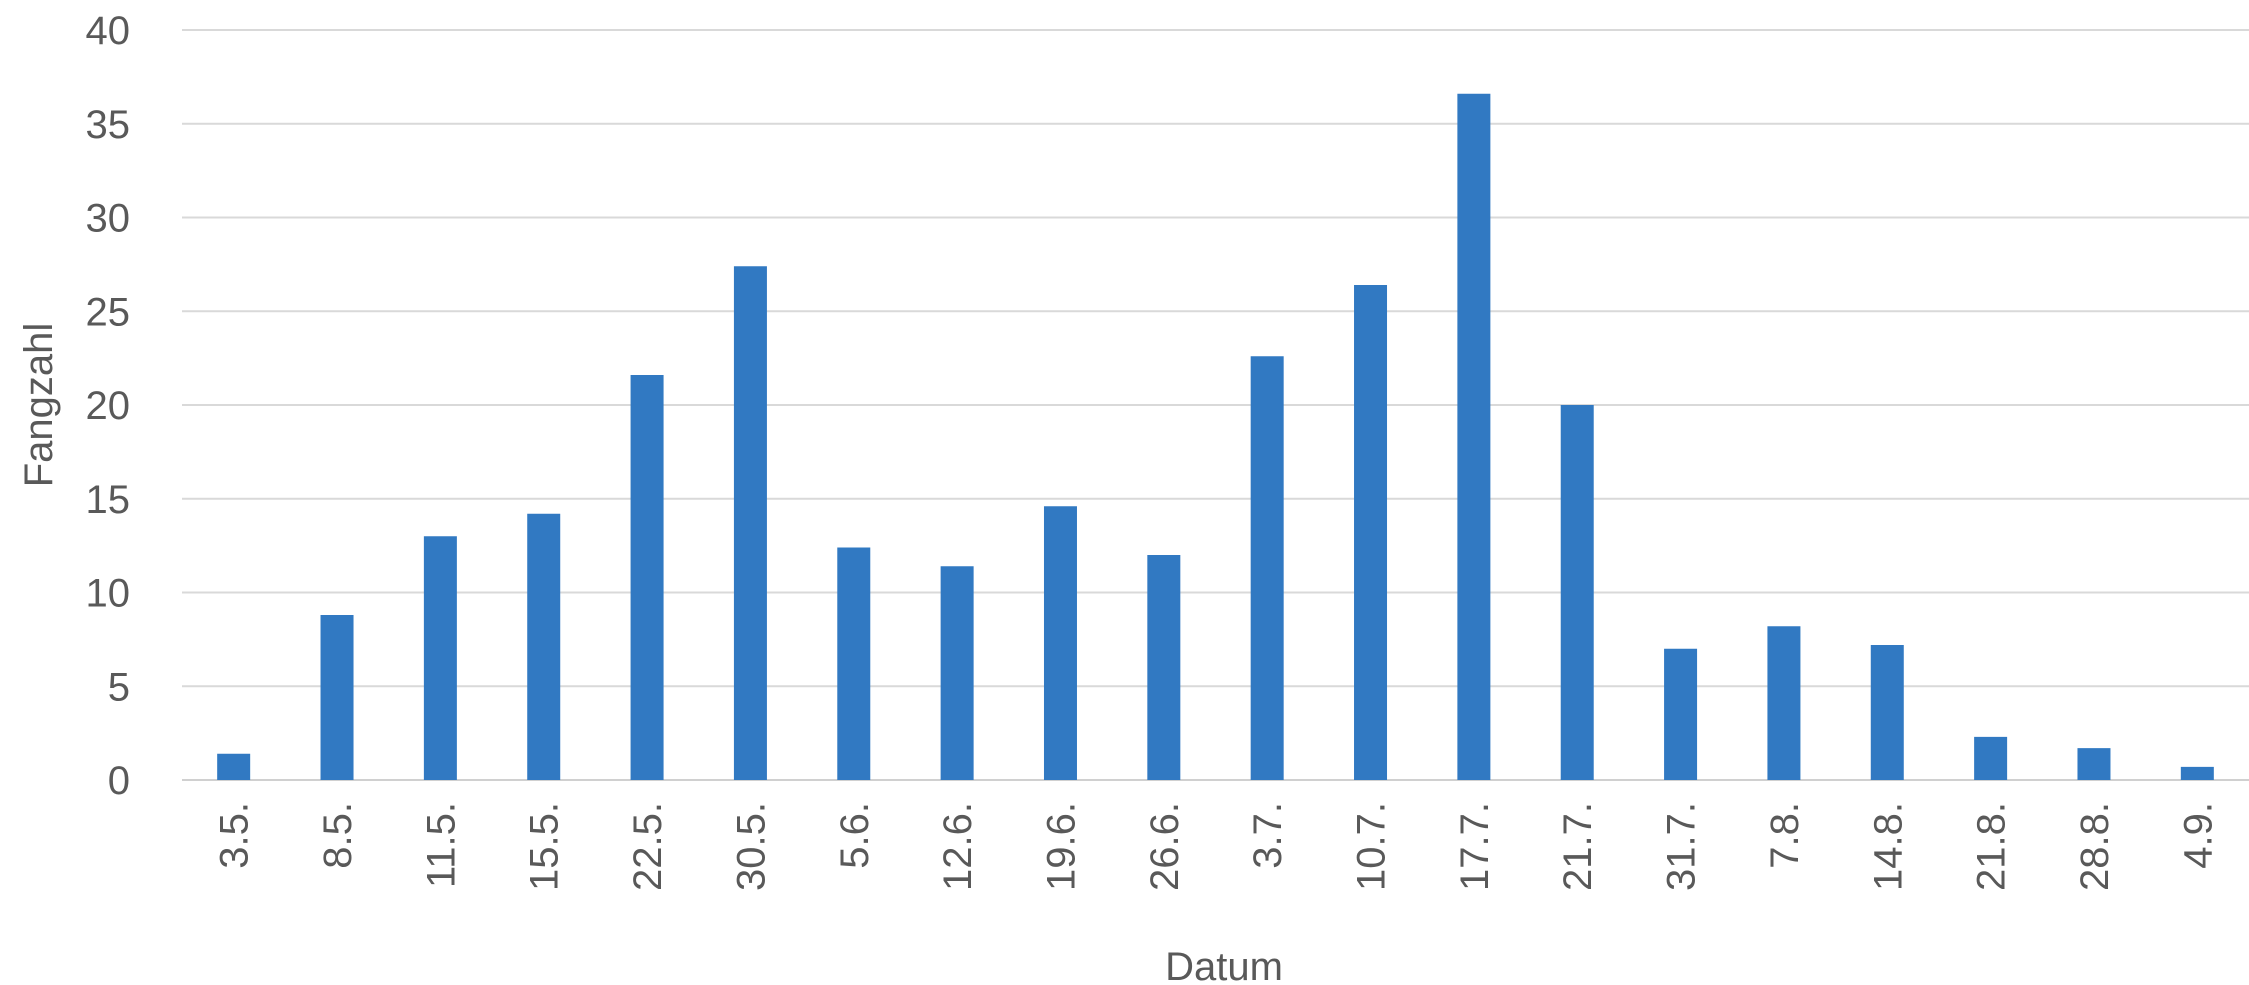 This screenshot has height=985, width=2249. Describe the element at coordinates (1372, 846) in the screenshot. I see `x-tick-label: 10.7.` at that location.